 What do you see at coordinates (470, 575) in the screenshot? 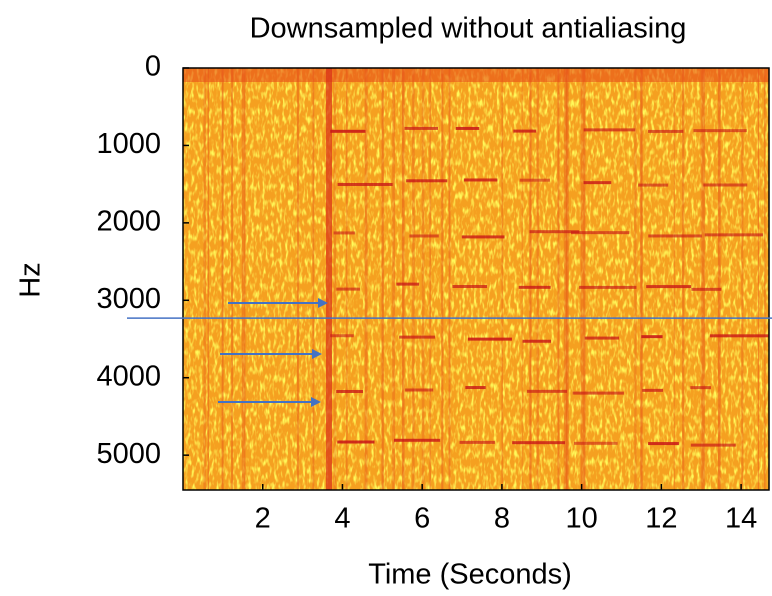
I see `x-axis-title: Time (Seconds)` at bounding box center [470, 575].